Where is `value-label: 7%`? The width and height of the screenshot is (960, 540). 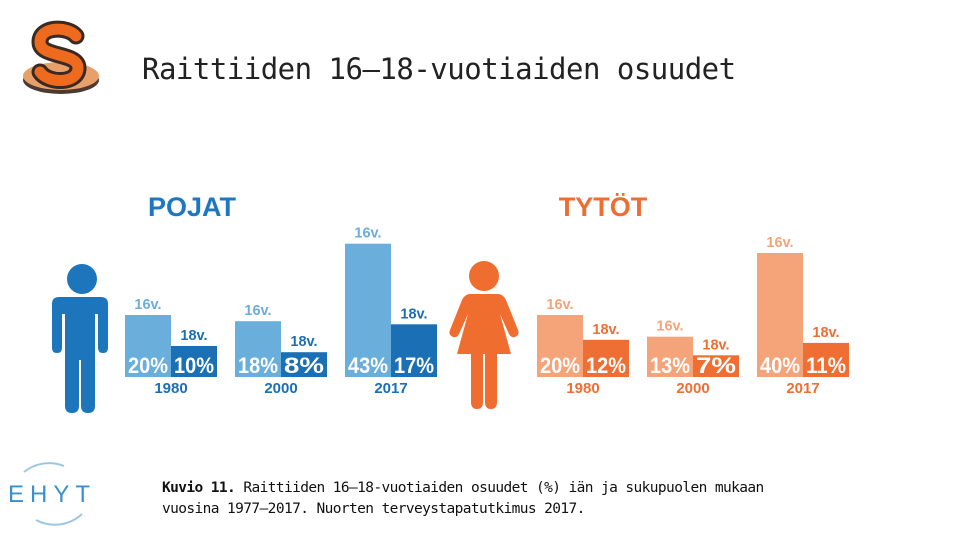 value-label: 7% is located at coordinates (716, 365).